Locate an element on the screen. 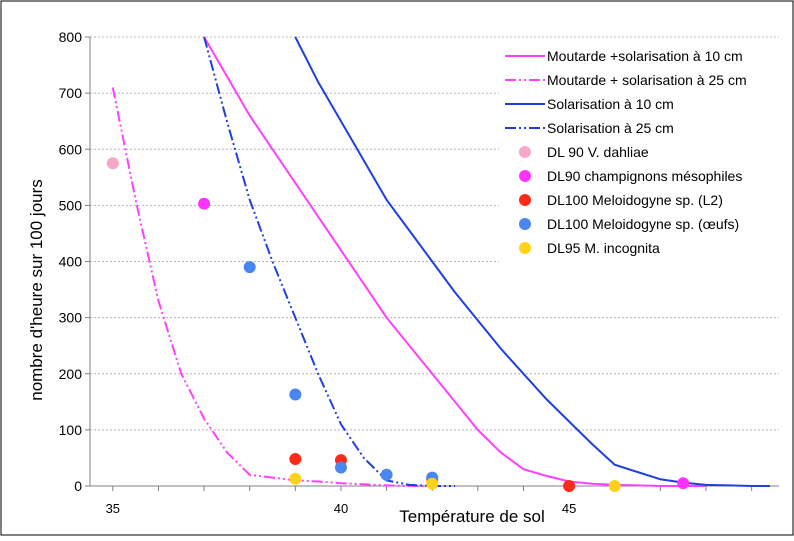 The image size is (794, 541). legend-label: Moutarde + solarisation à 25 cm is located at coordinates (647, 80).